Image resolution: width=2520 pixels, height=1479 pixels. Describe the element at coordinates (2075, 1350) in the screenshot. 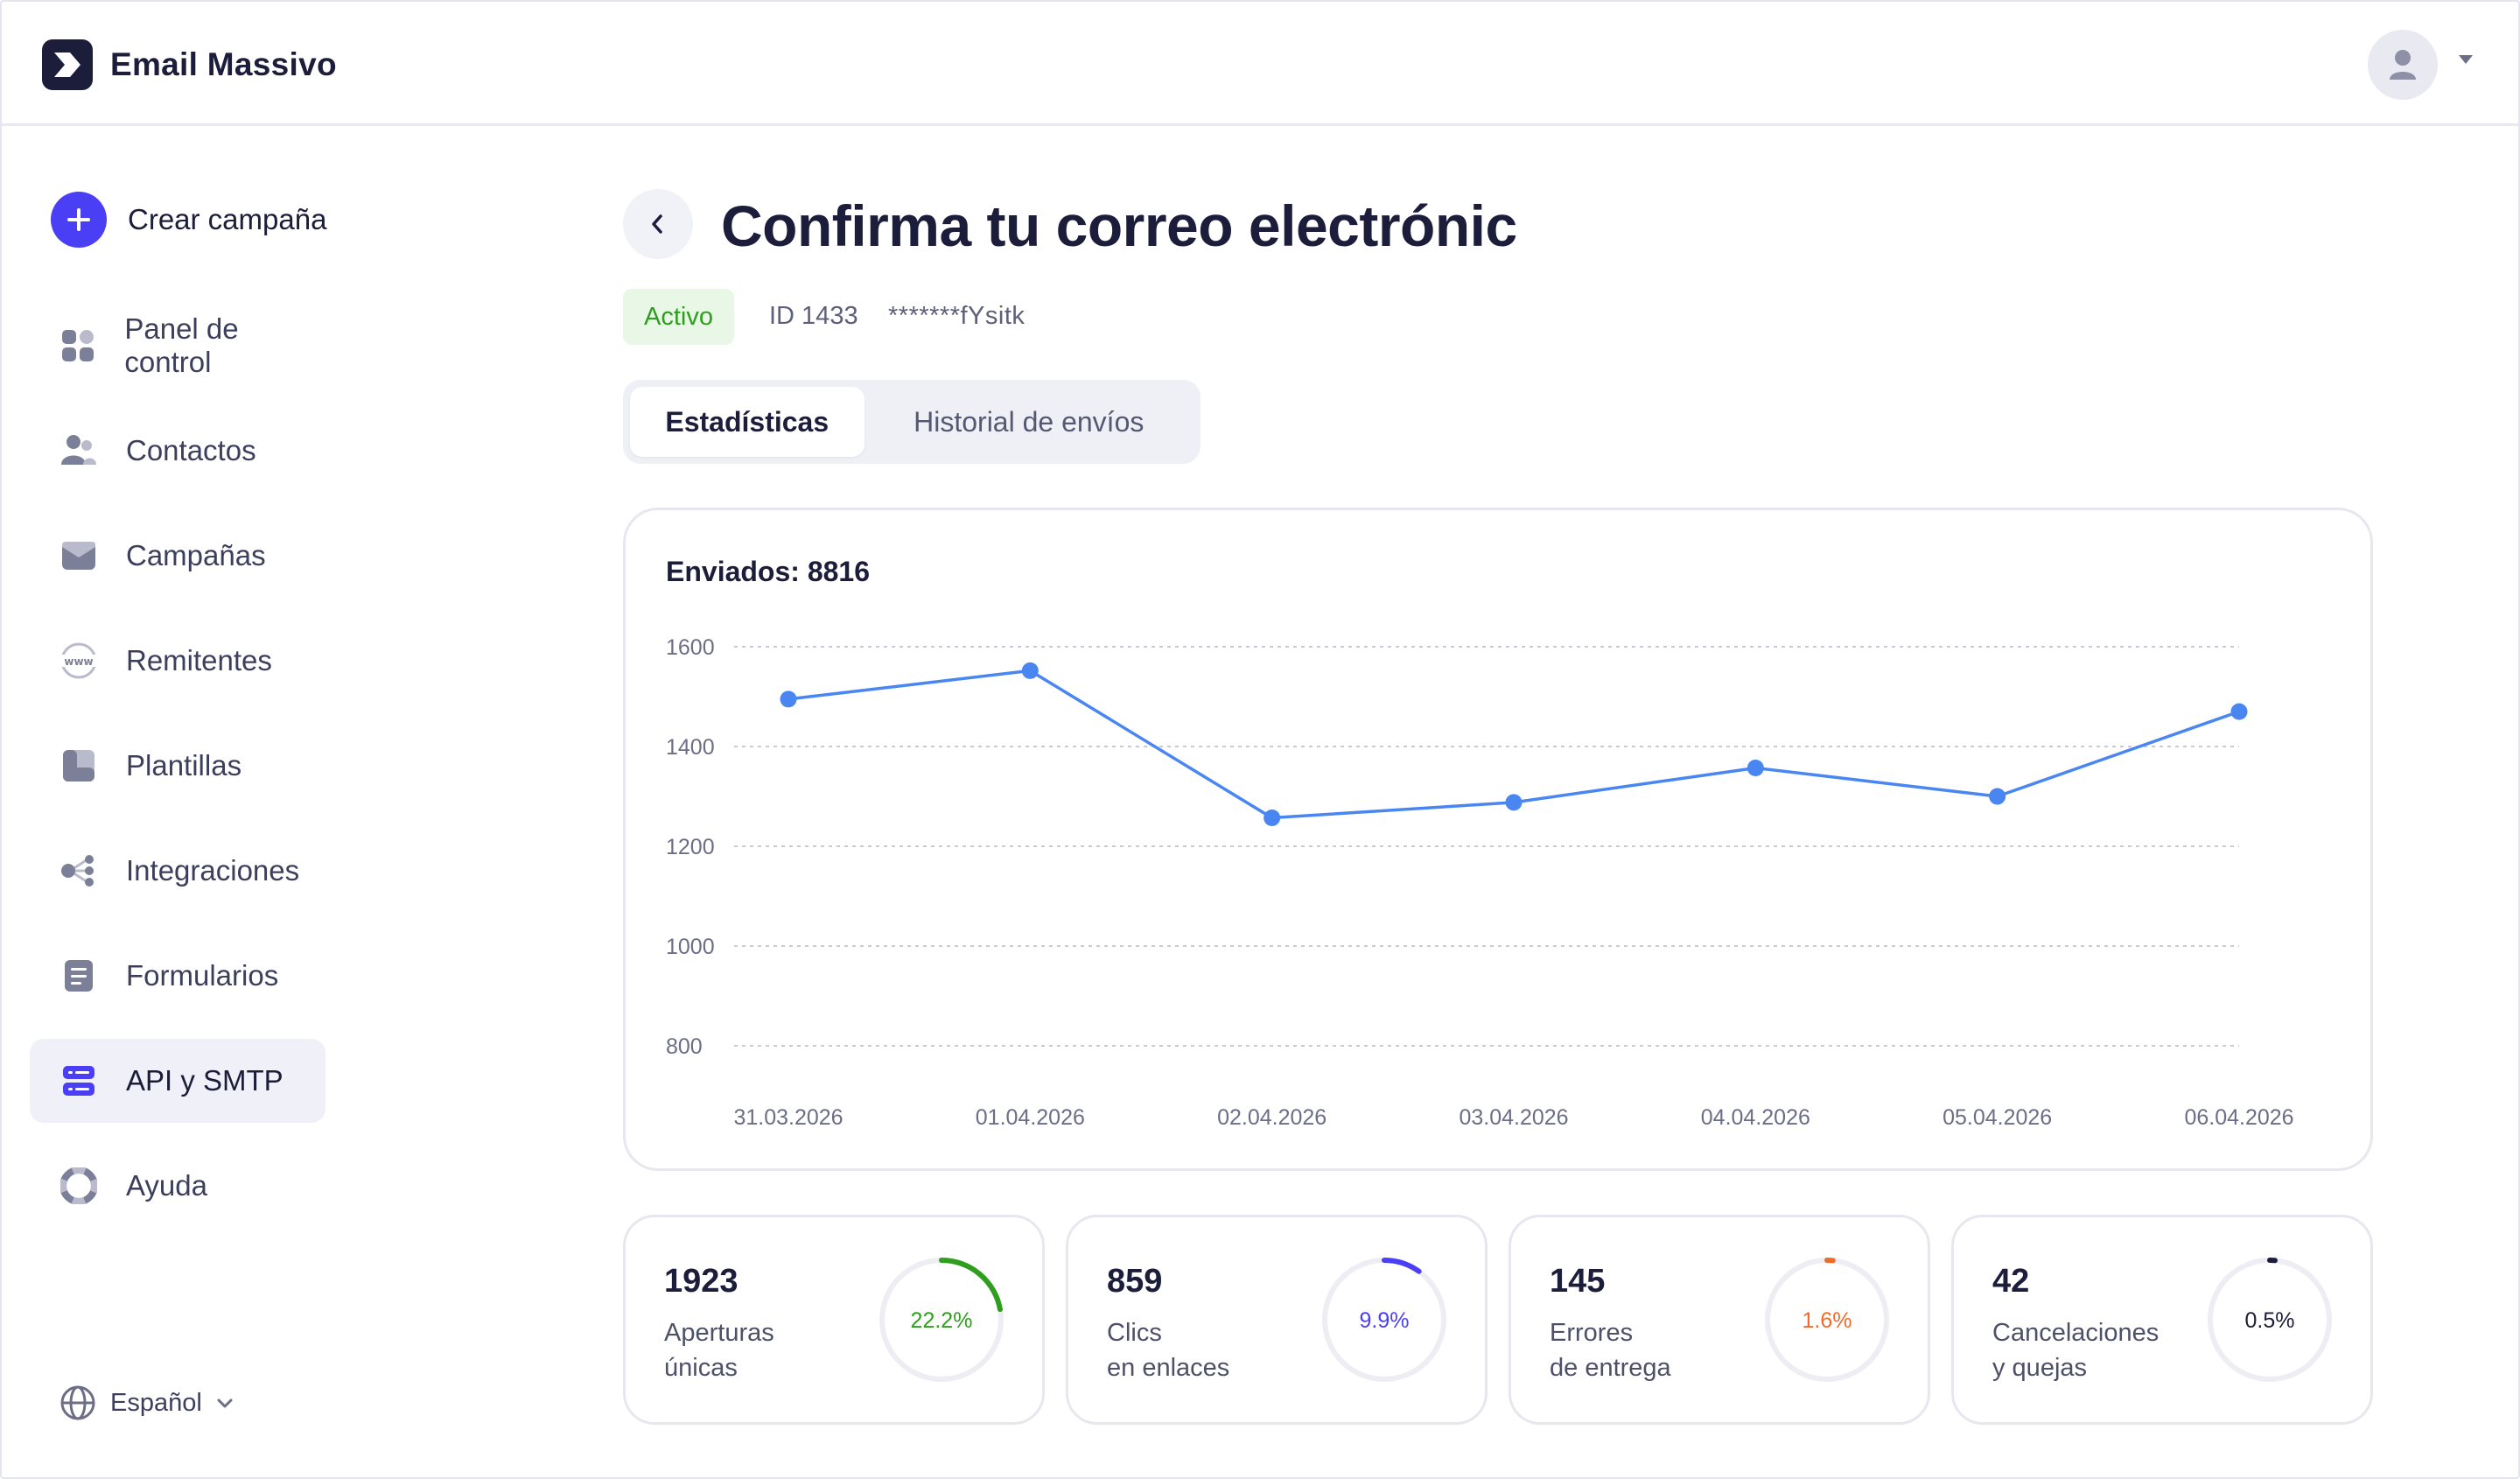

I see `stat-label: Cancelaciones y quejas` at that location.